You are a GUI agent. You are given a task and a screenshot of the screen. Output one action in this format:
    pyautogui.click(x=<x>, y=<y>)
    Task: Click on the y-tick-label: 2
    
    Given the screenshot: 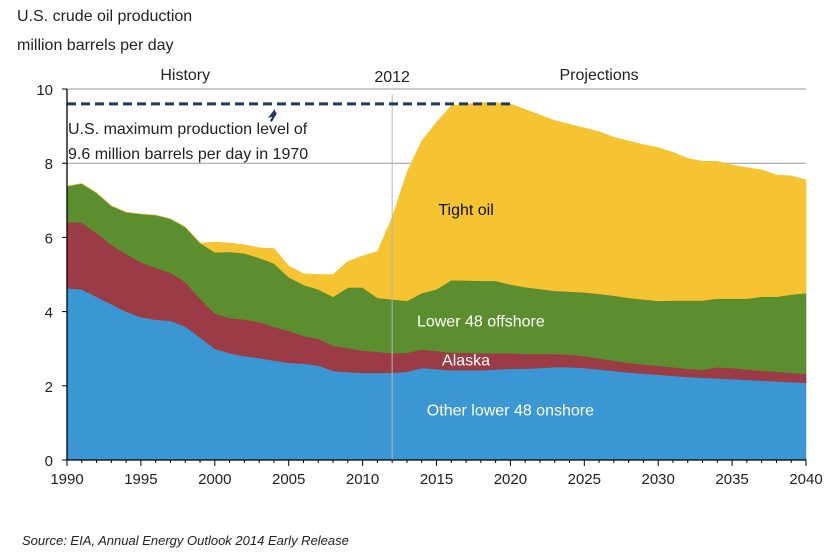 What is the action you would take?
    pyautogui.click(x=49, y=387)
    